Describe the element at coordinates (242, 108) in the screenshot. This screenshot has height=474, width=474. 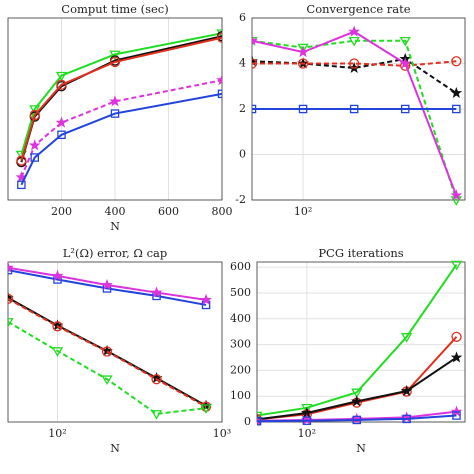
I see `y-tick-label: 2` at that location.